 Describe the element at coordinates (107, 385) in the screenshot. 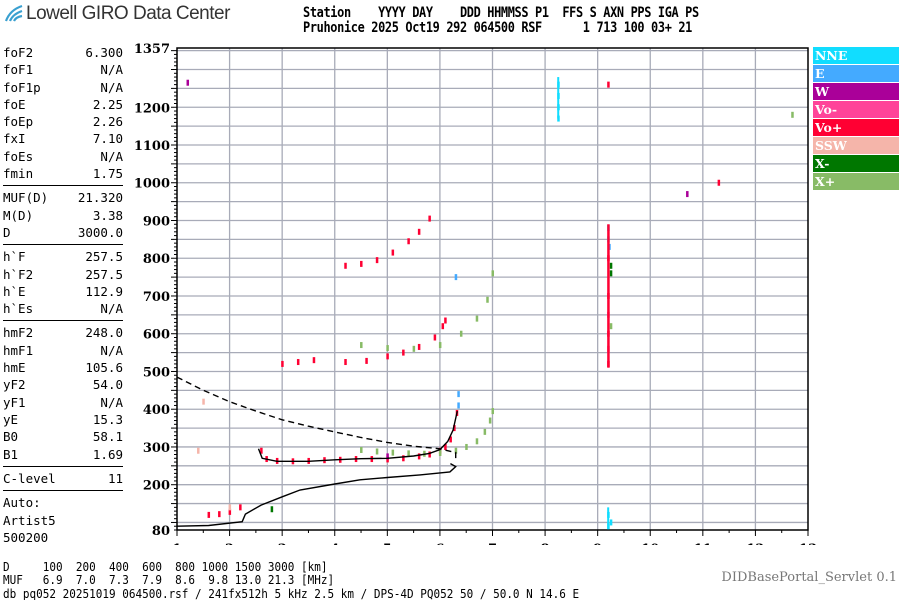

I see `param-value: 54.0` at that location.